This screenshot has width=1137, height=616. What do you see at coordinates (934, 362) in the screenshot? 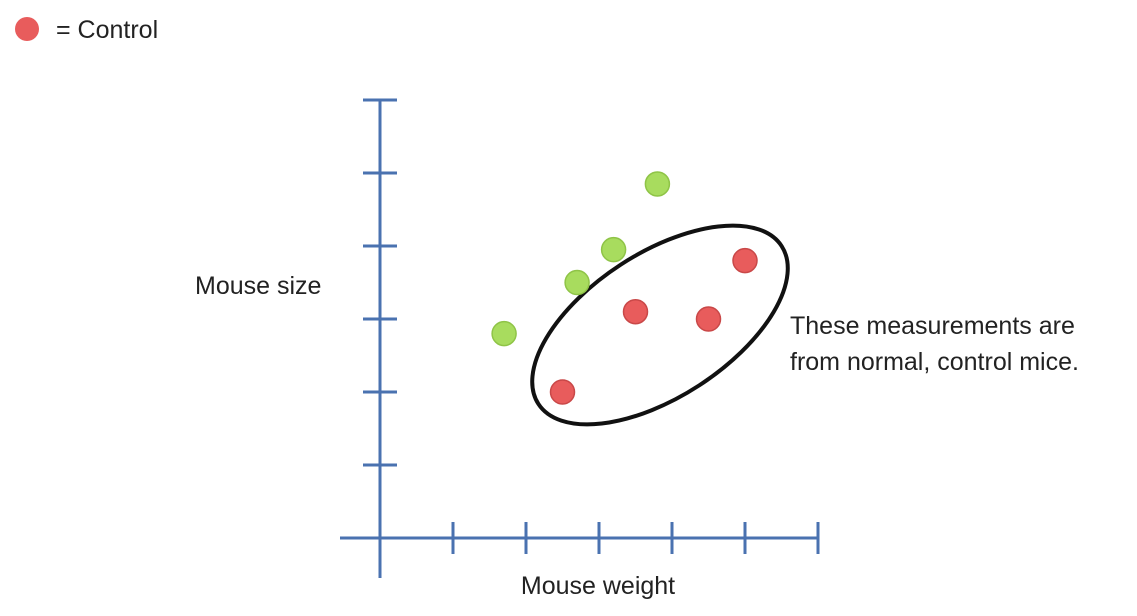
I see `annotation-line-2: from normal, control mice.` at bounding box center [934, 362].